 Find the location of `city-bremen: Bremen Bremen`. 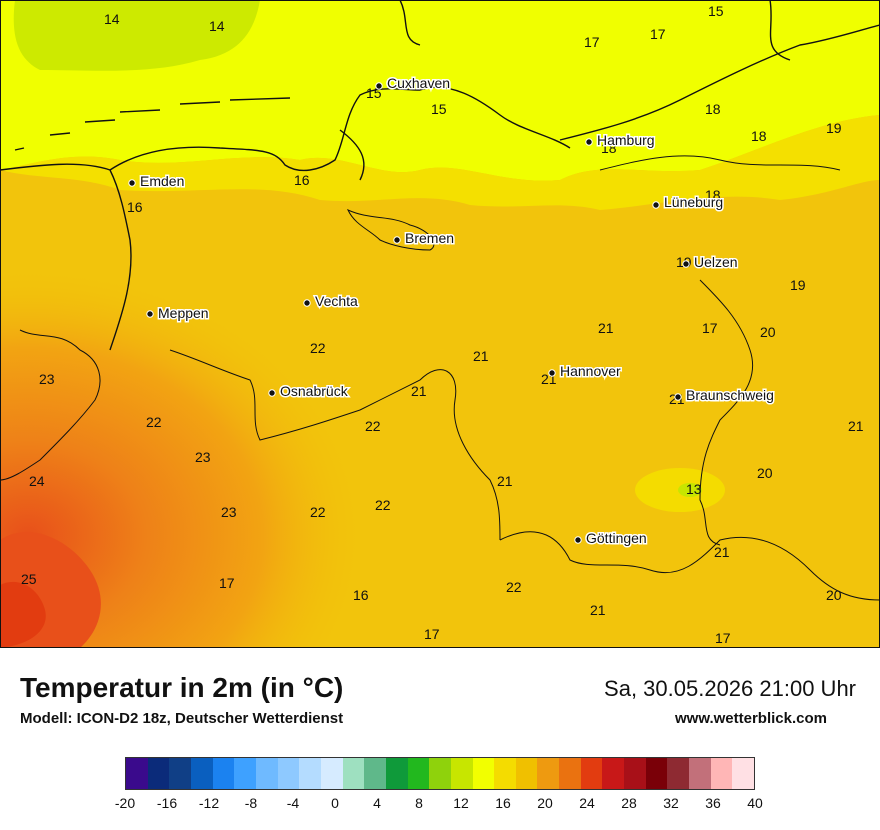

city-bremen: Bremen Bremen is located at coordinates (424, 238).